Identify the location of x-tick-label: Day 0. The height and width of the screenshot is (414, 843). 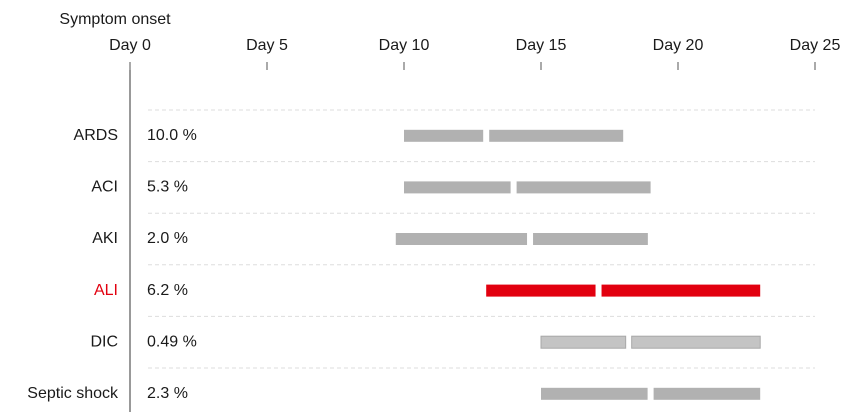
(130, 45).